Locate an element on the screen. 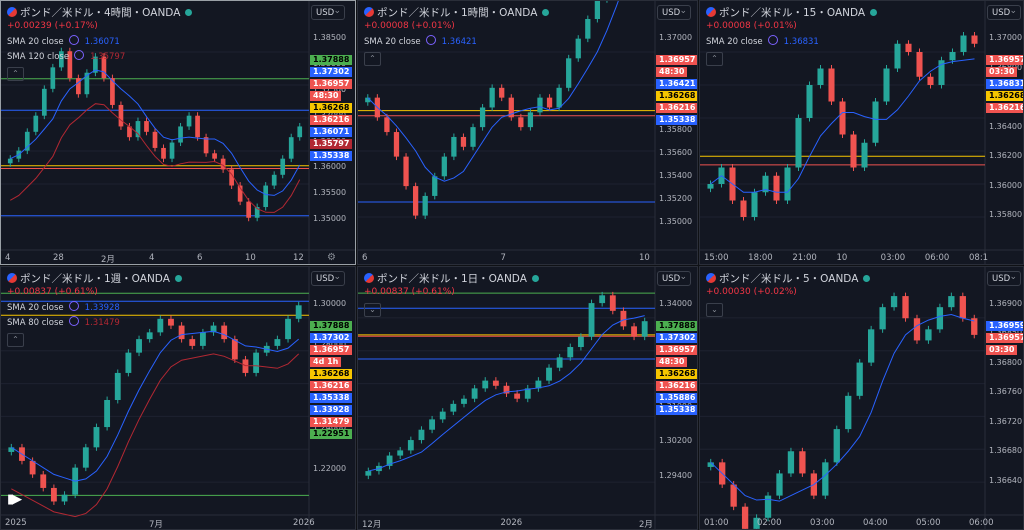 The width and height of the screenshot is (1024, 530). price-label-tag: 4d 1h is located at coordinates (326, 362).